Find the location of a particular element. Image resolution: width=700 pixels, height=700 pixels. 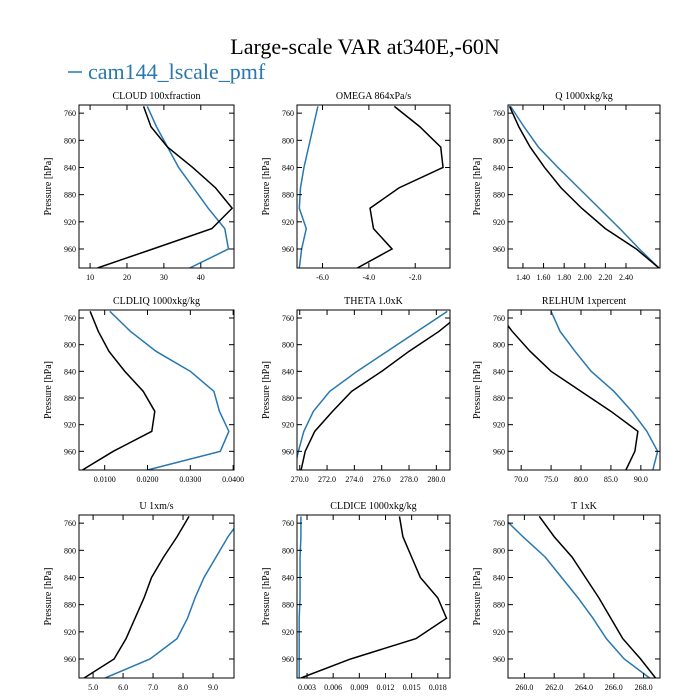

x-tick-label: 274.0 is located at coordinates (354, 479).